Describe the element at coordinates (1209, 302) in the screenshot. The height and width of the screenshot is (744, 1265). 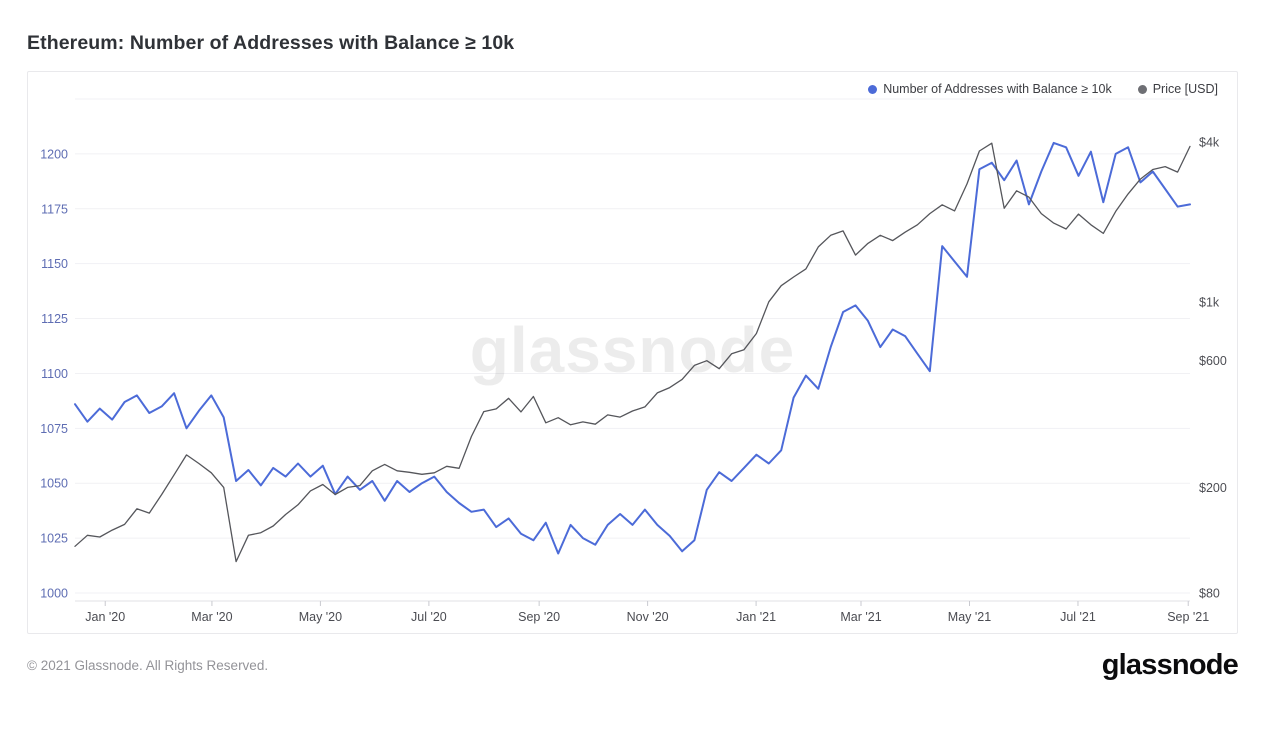
I see `y-axis-label-right: $1k` at that location.